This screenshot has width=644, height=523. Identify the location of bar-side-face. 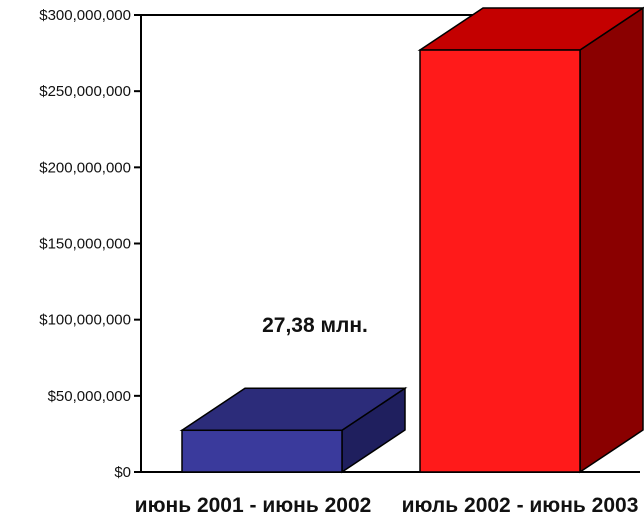
(611, 240).